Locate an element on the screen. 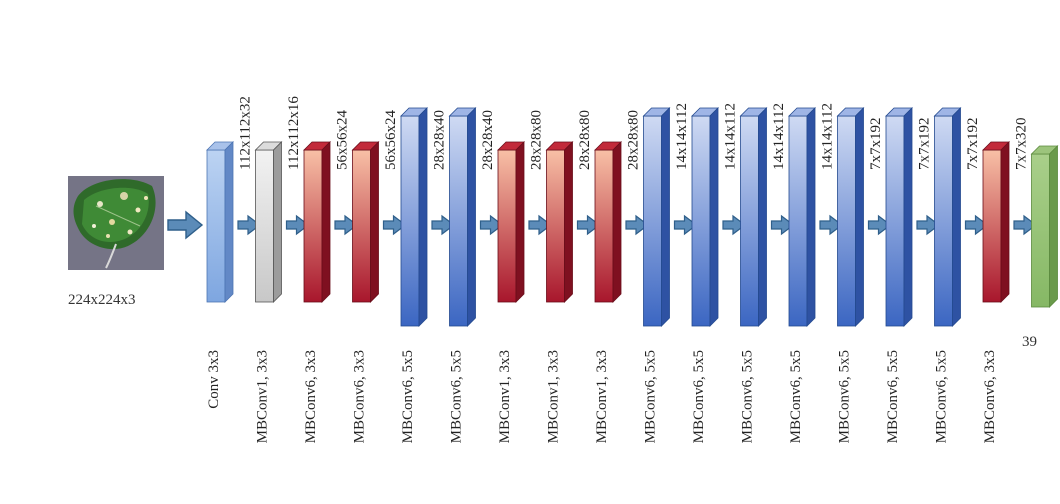 This screenshot has height=504, width=1060. input-arrow is located at coordinates (185, 225).